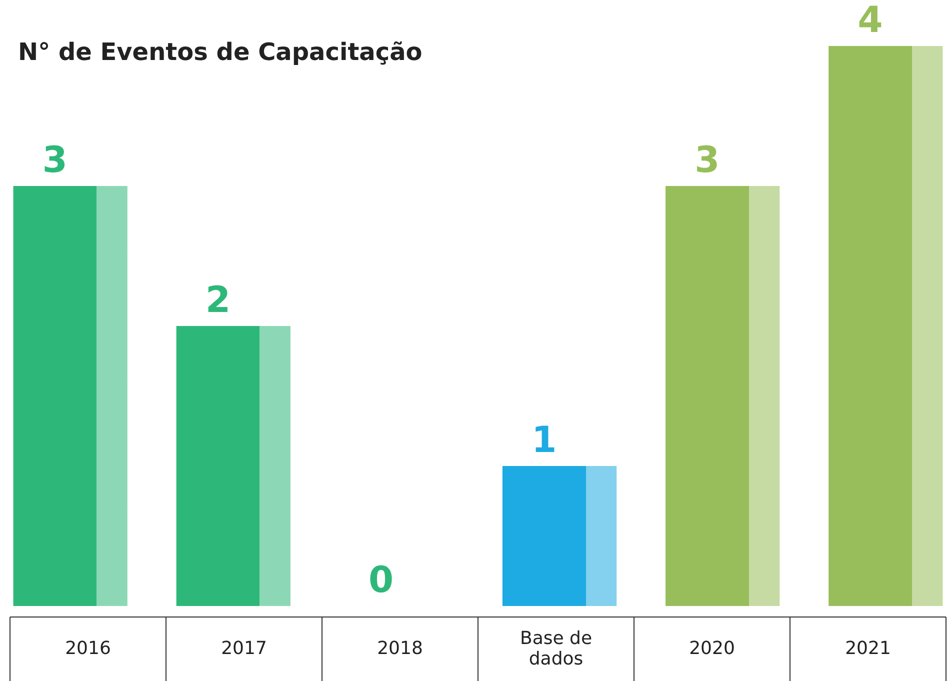  I want to click on data-label: 1, so click(544, 440).